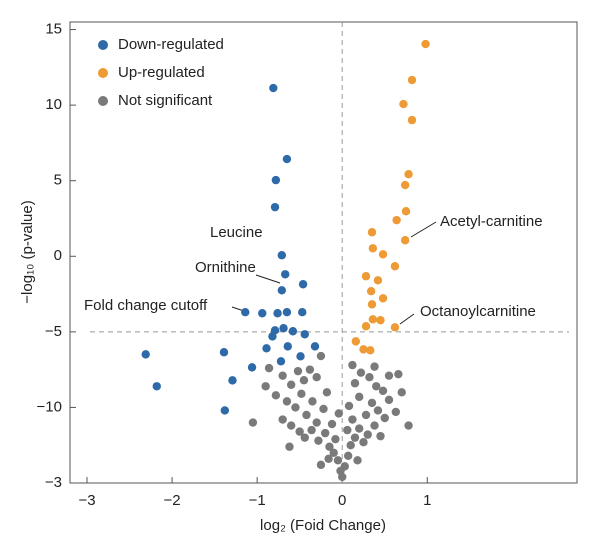 The height and width of the screenshot is (552, 594). I want to click on annotation: Ornithine, so click(225, 267).